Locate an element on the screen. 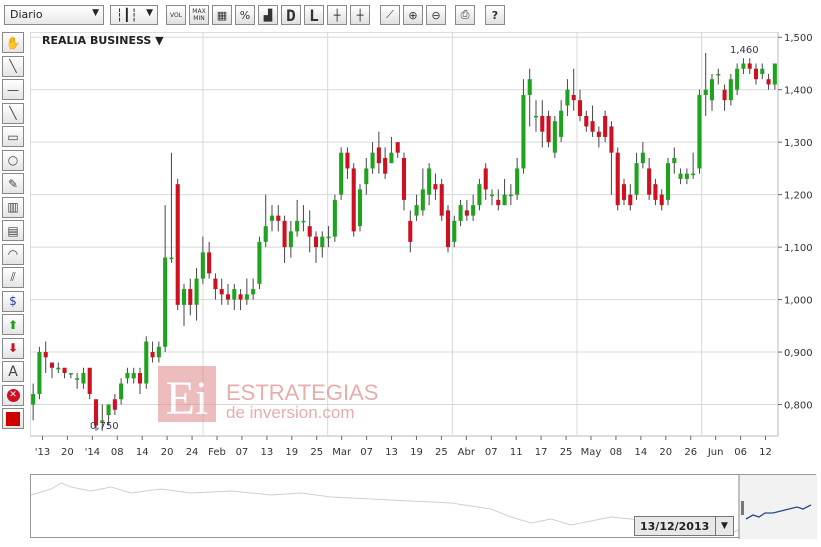 This screenshot has height=547, width=821. delete-tool: ✕ is located at coordinates (13, 395).